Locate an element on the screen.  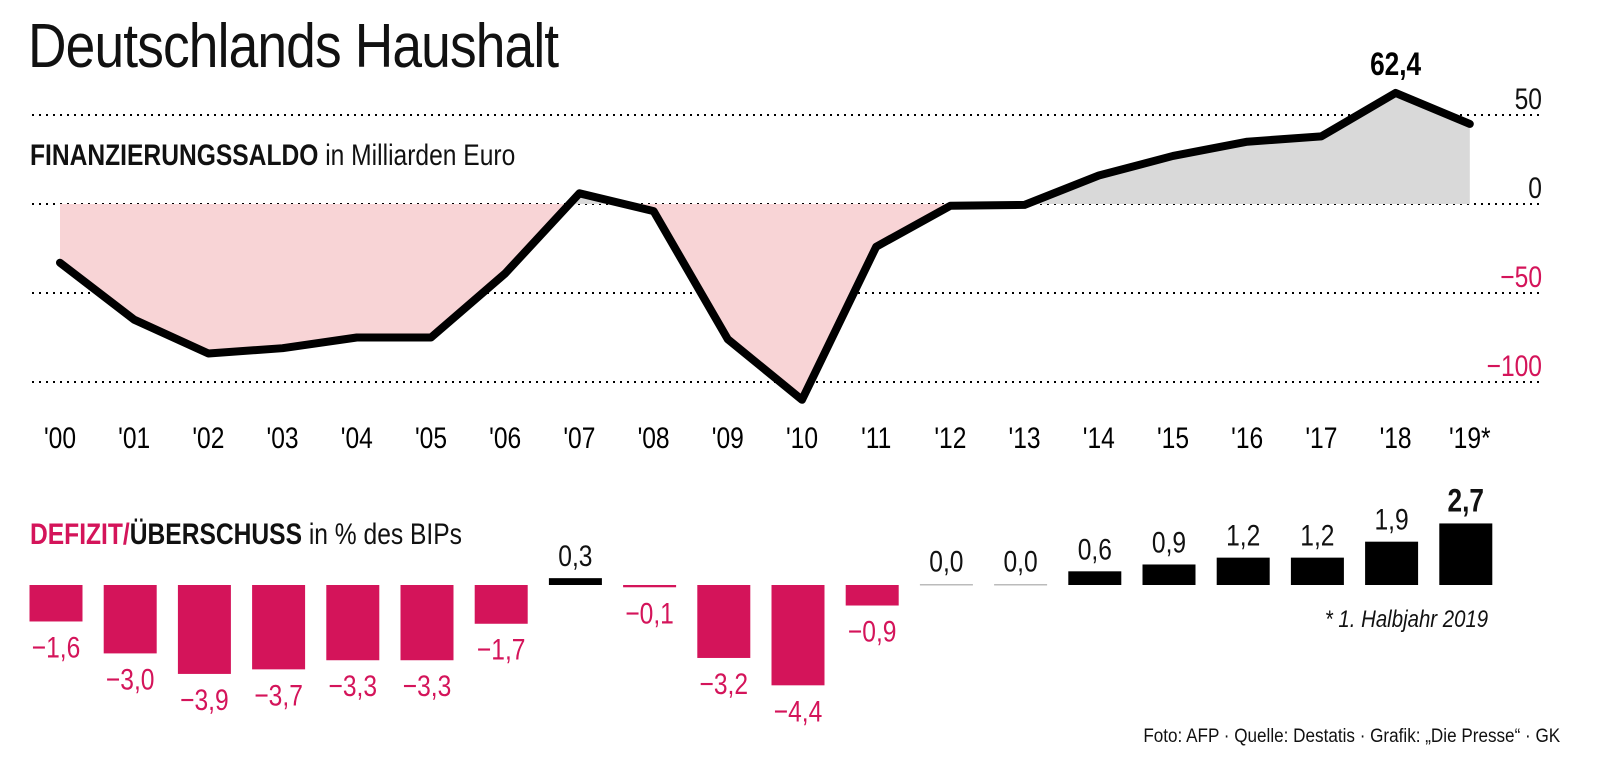
chart-title: Deutschlands Haushalt is located at coordinates (293, 46).